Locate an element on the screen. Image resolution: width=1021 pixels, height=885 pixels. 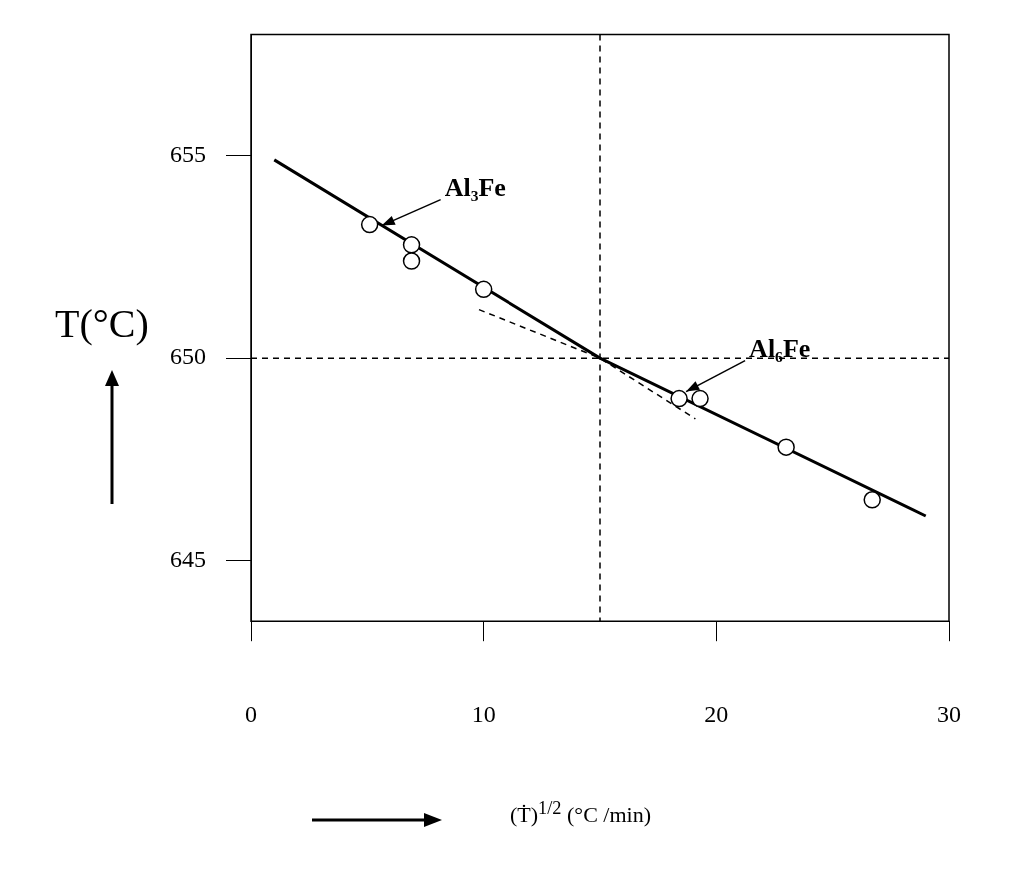
y-axis-title: T(°C) is located at coordinates (102, 323).